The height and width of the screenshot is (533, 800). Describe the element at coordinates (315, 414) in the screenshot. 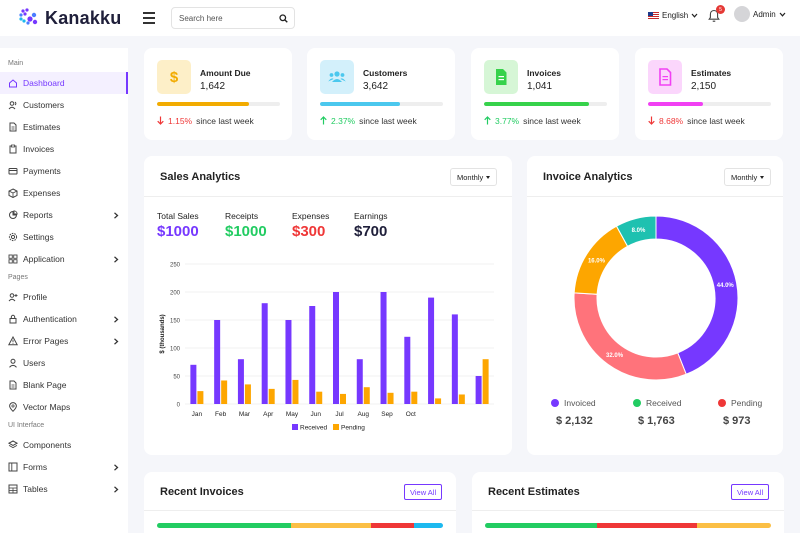

I see `x-tick-label: Jun` at that location.